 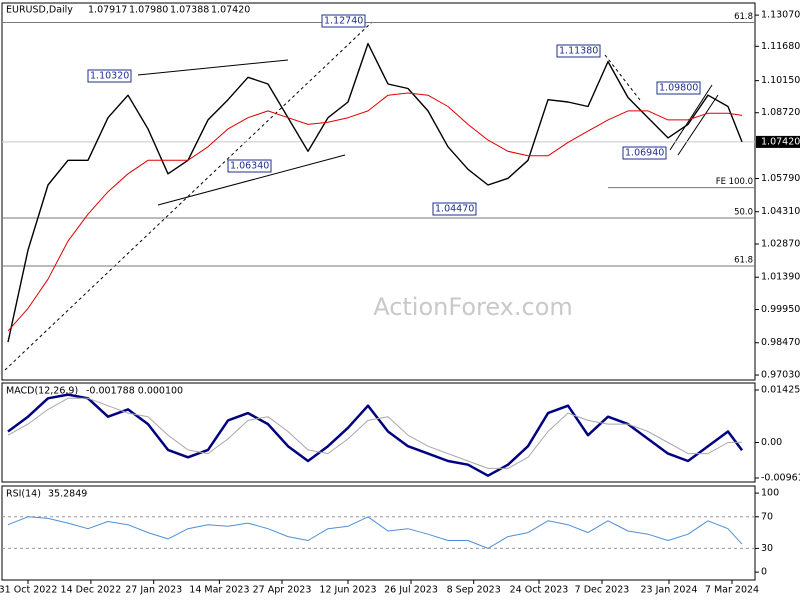 I want to click on x-tick-label: 31 Oct 2022, so click(x=28, y=590).